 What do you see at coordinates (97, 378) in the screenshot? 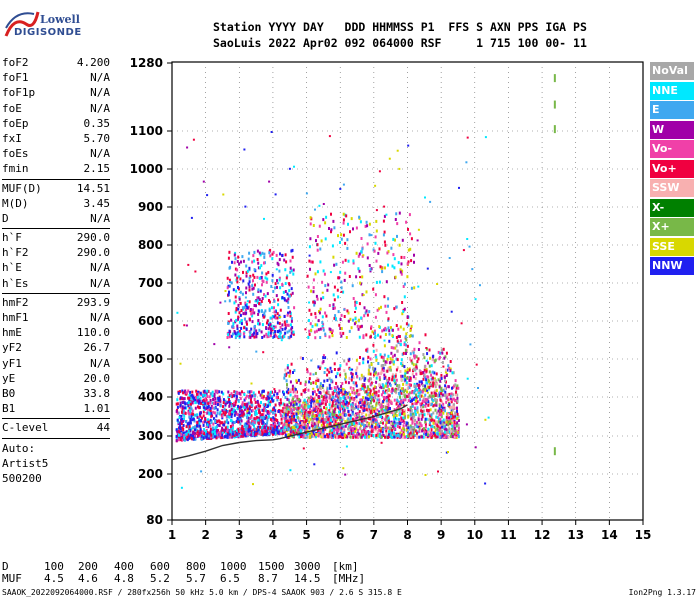
I see `param-value: 20.0` at bounding box center [97, 378].